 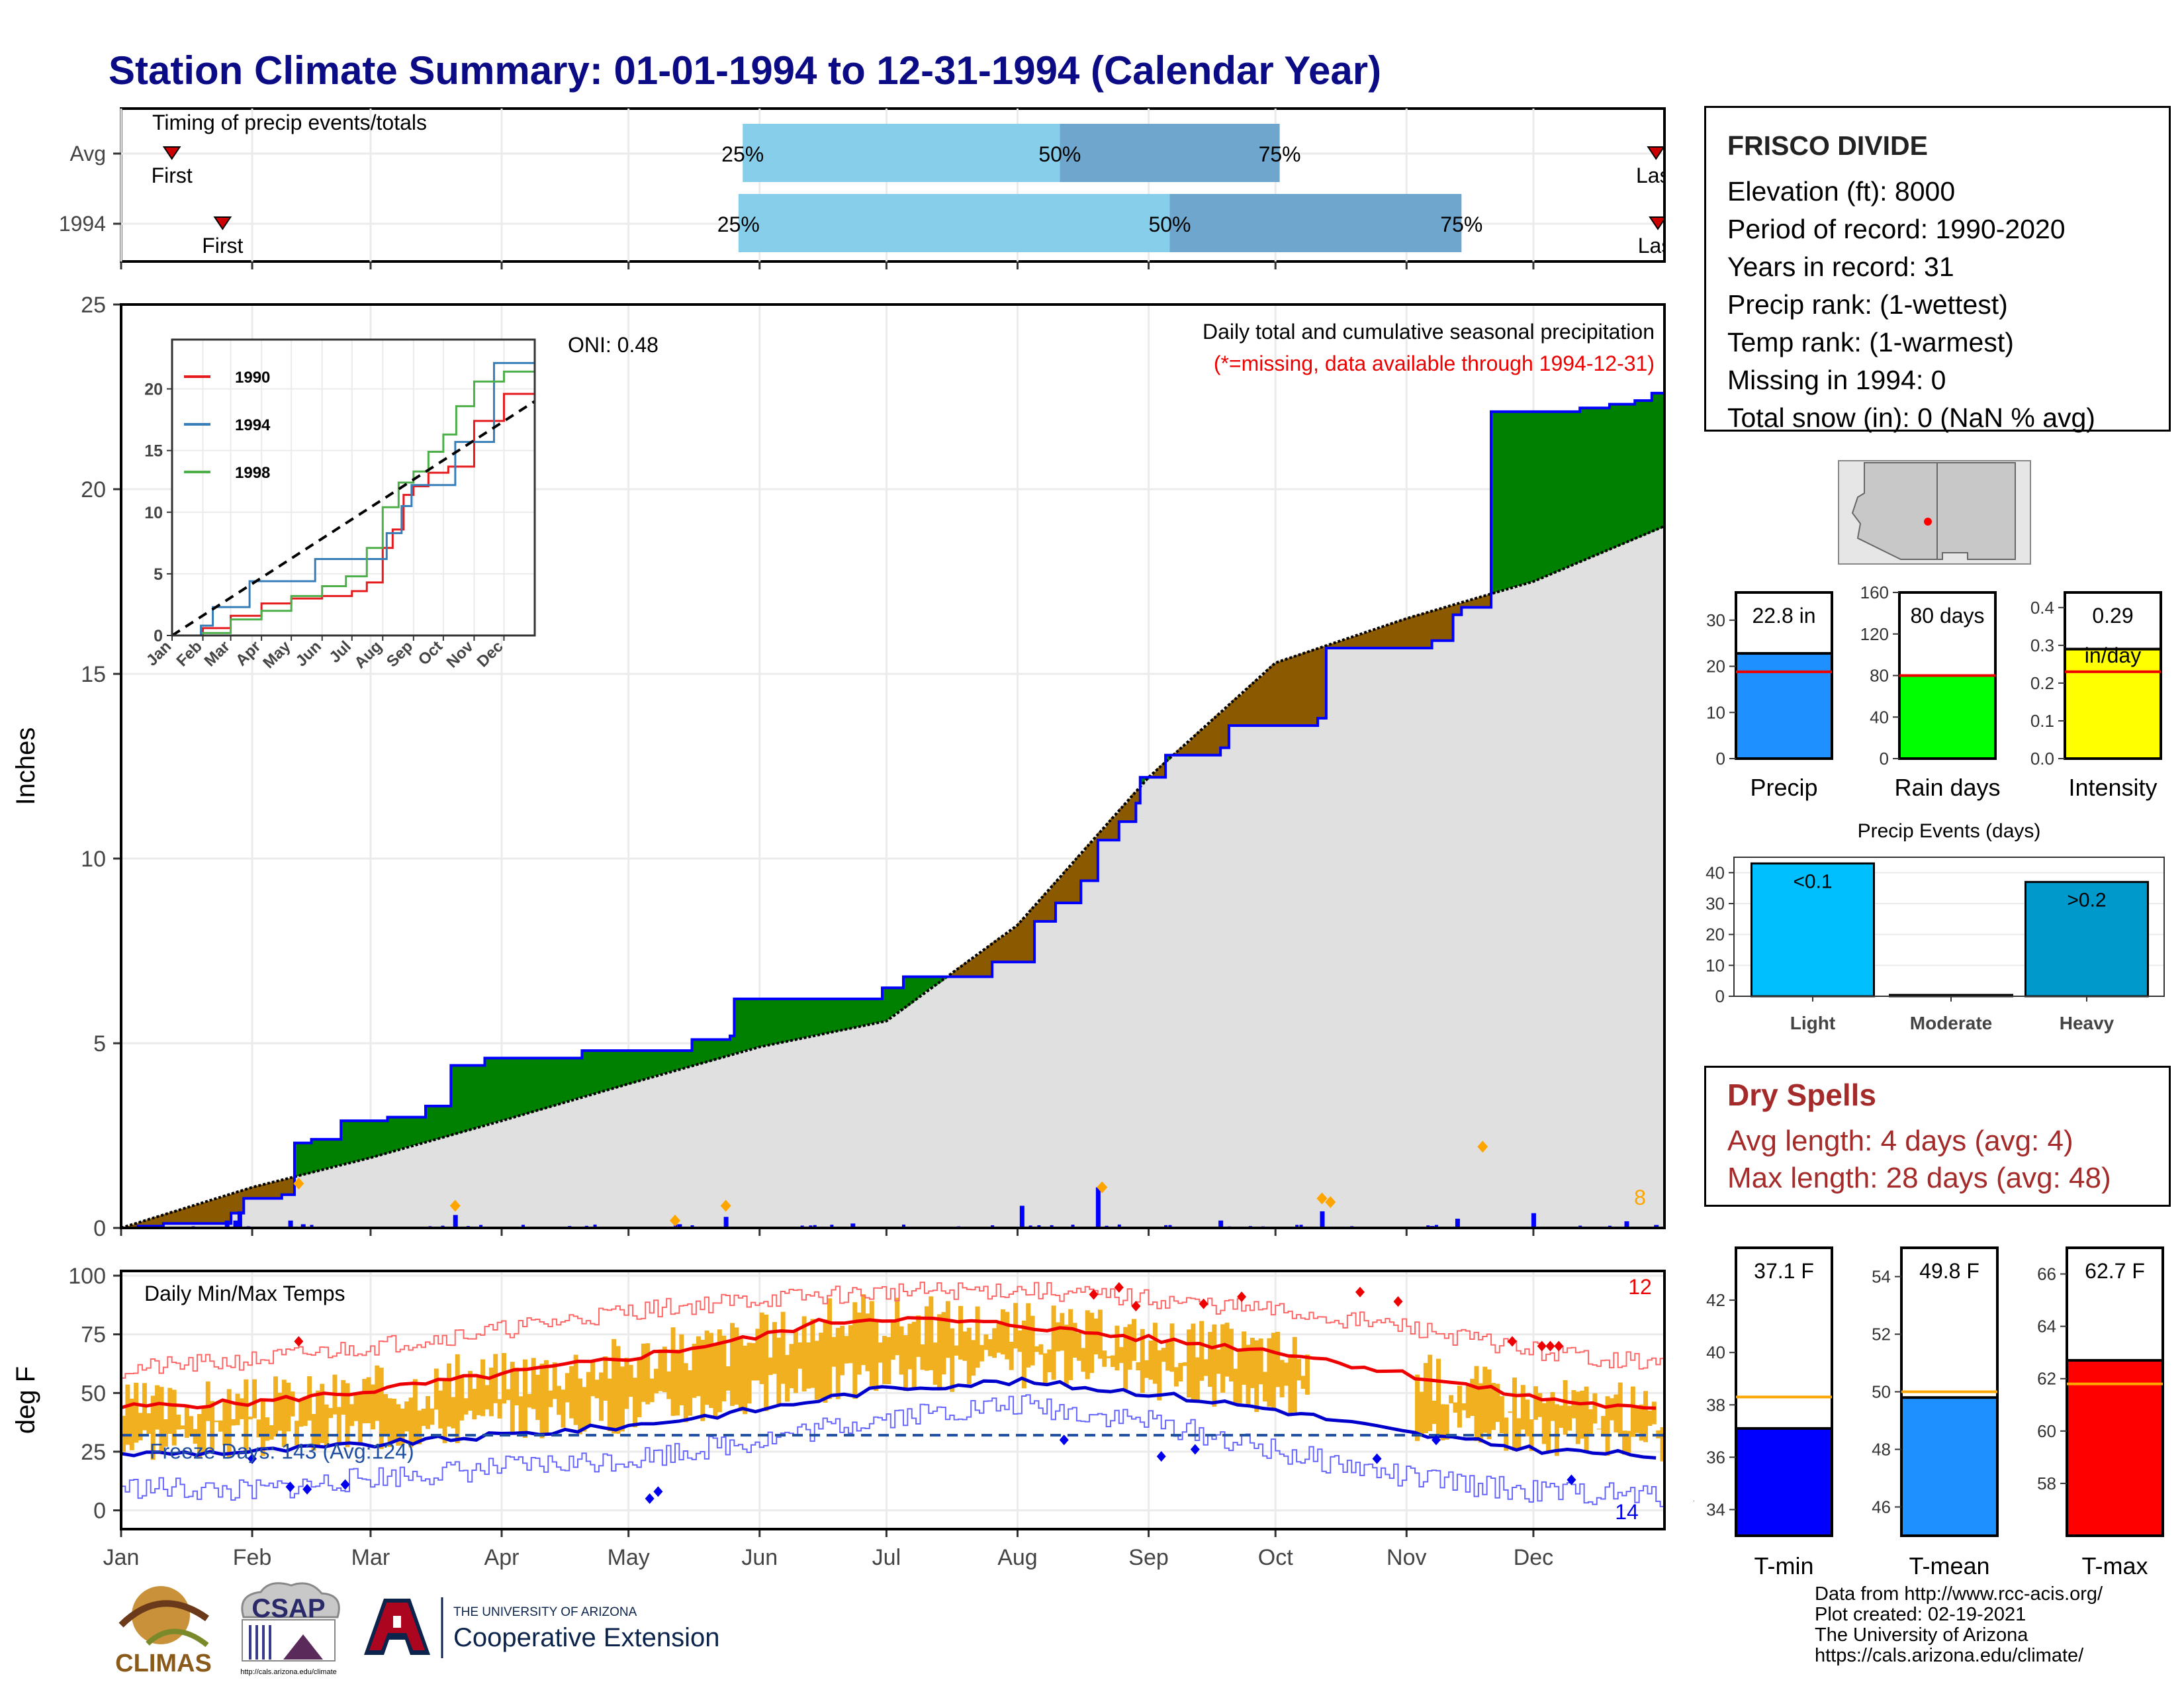 What do you see at coordinates (163, 1631) in the screenshot?
I see `climas-logo: CLIMAS` at bounding box center [163, 1631].